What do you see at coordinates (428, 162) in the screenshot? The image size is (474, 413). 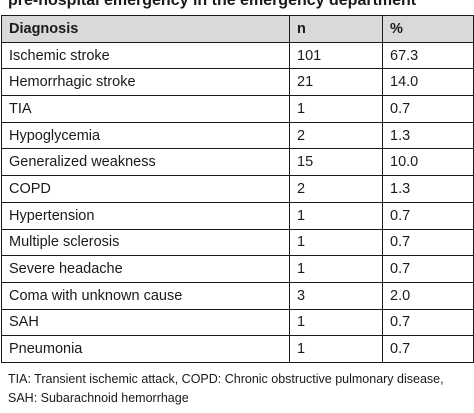 I see `cell-percent: 10.0` at bounding box center [428, 162].